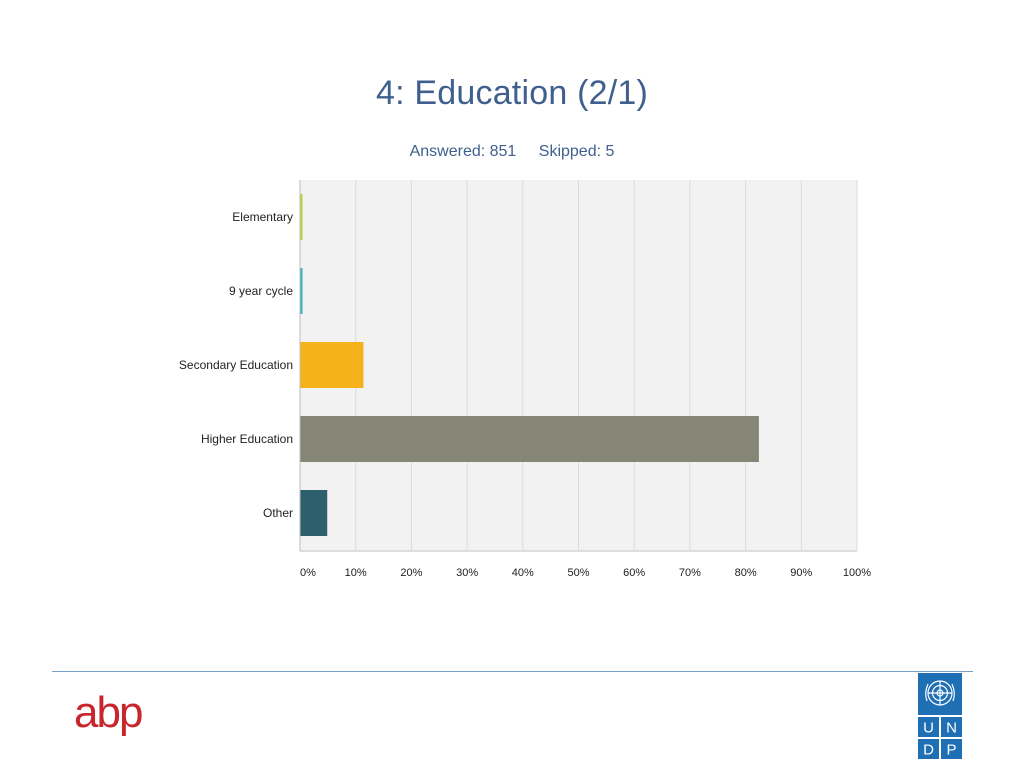  What do you see at coordinates (411, 573) in the screenshot?
I see `x-tick-label: 20%` at bounding box center [411, 573].